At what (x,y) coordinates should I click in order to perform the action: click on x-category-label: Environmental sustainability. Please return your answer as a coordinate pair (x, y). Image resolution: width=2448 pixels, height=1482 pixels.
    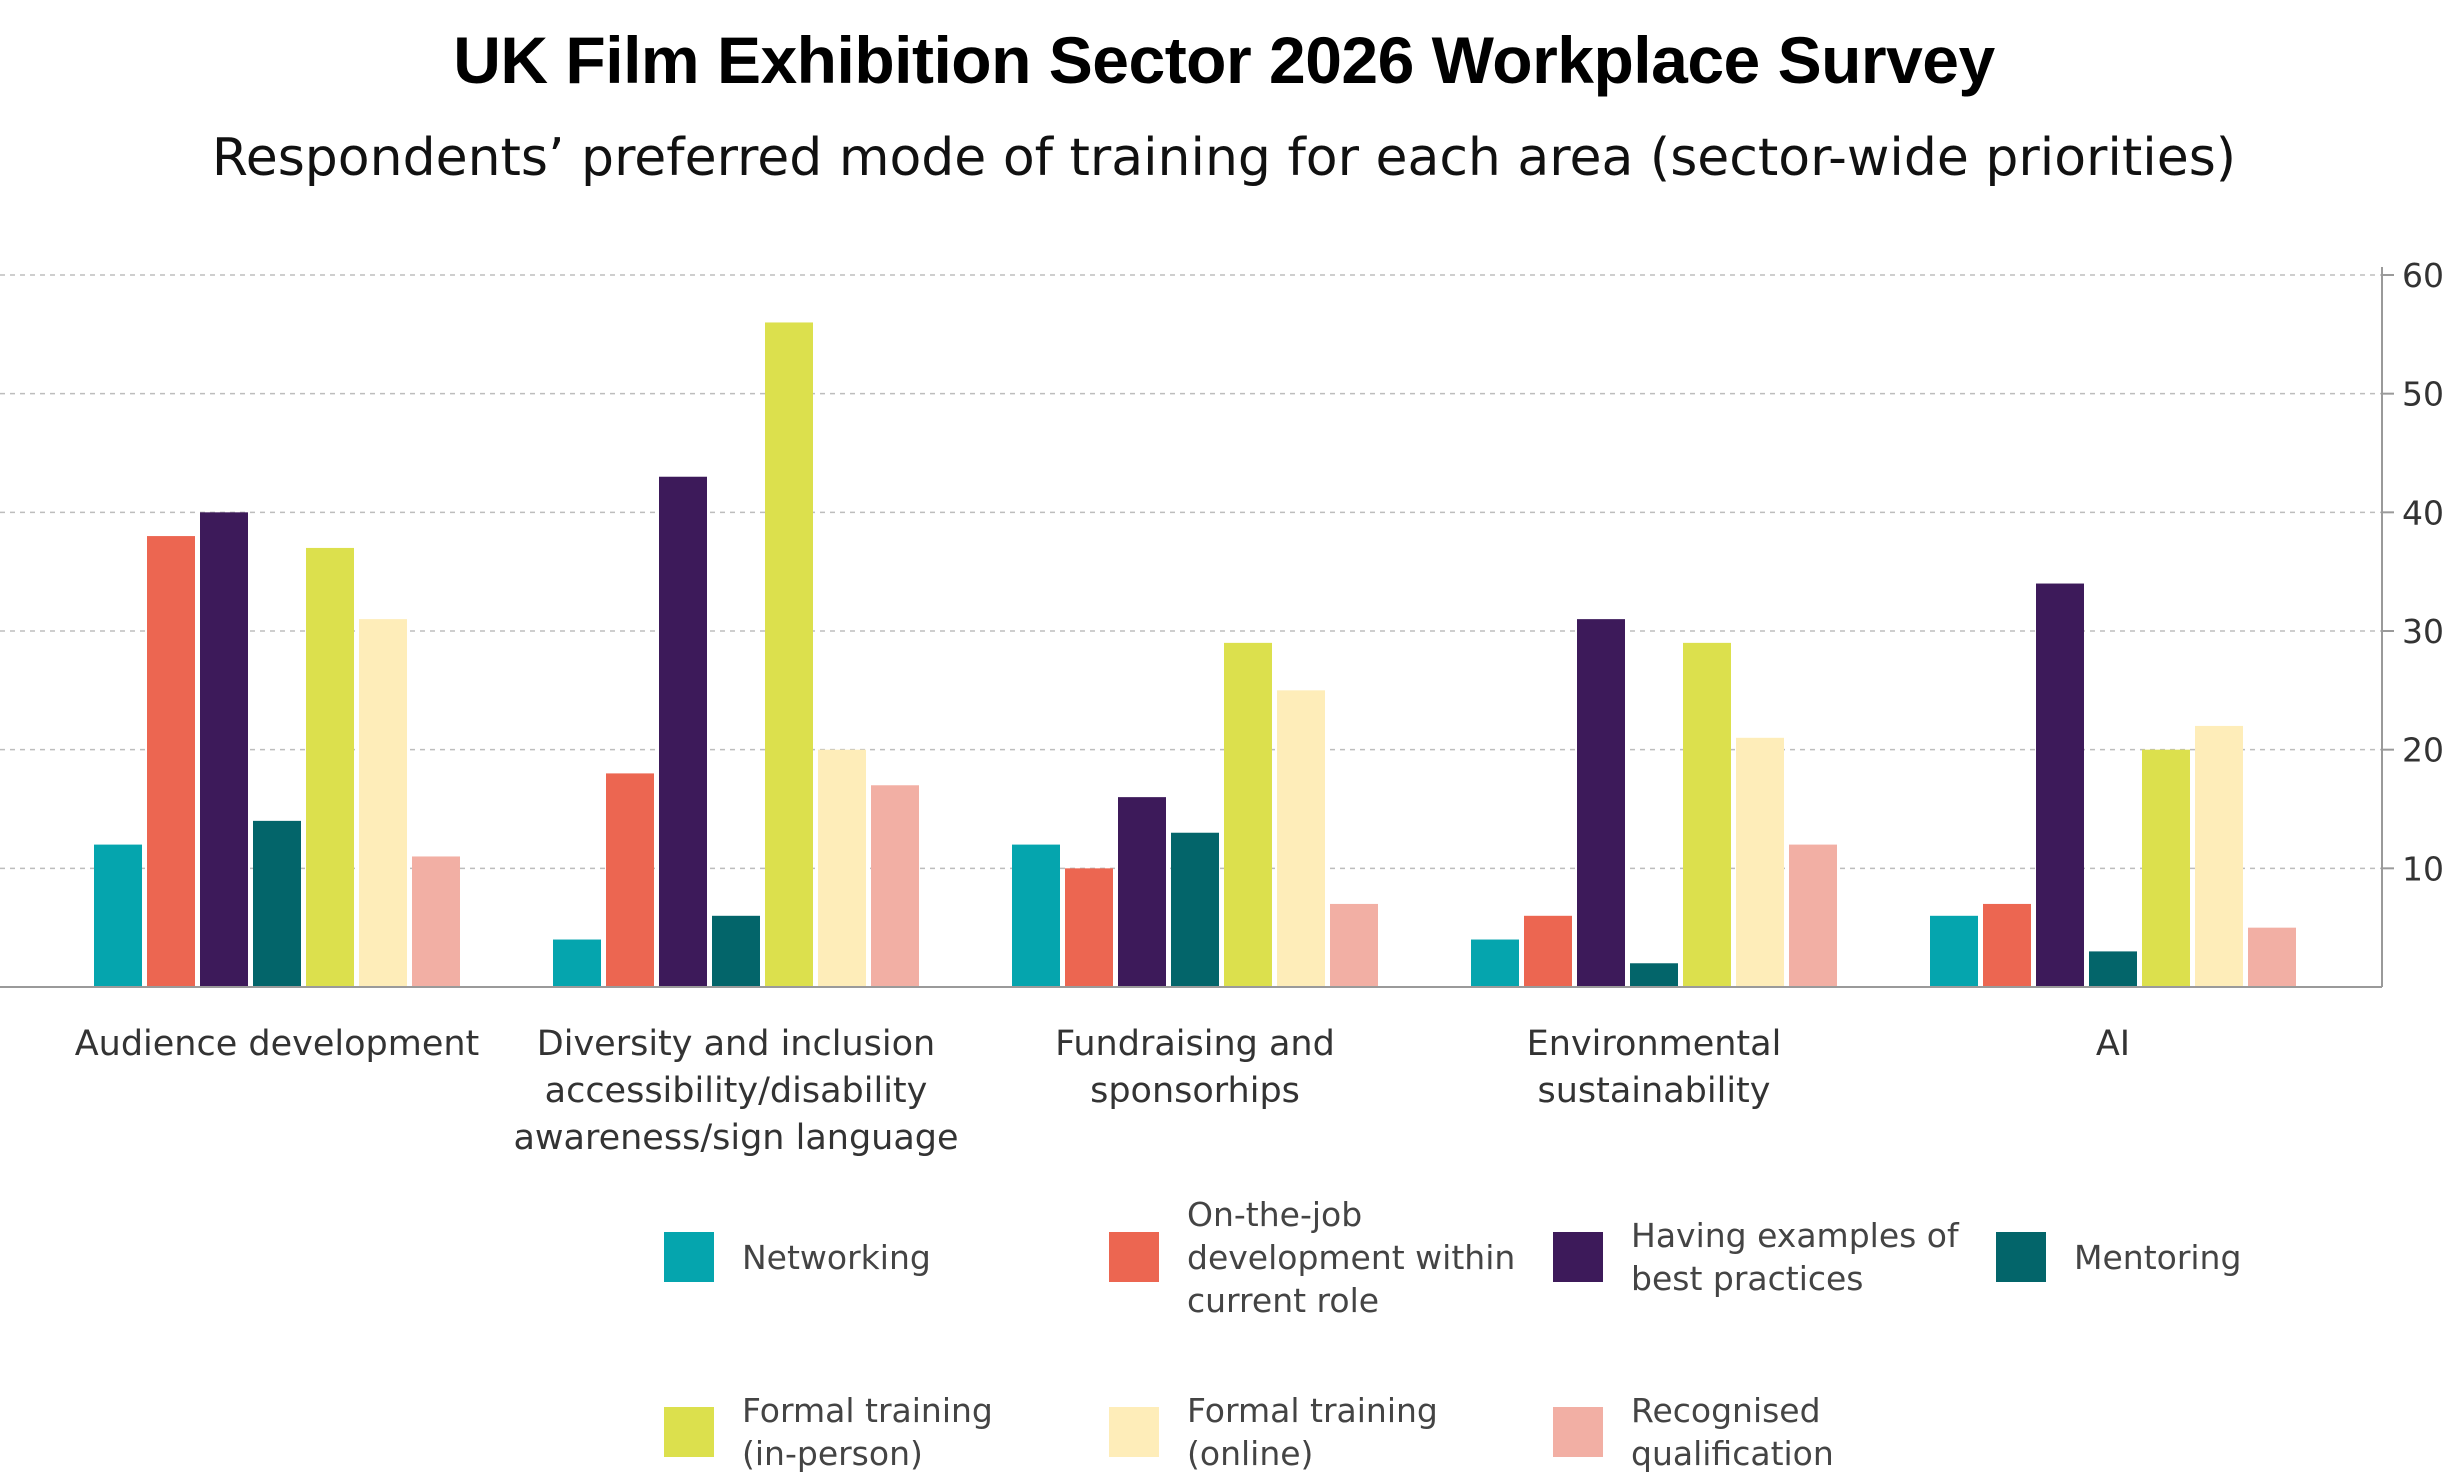
    Looking at the image, I should click on (1654, 1067).